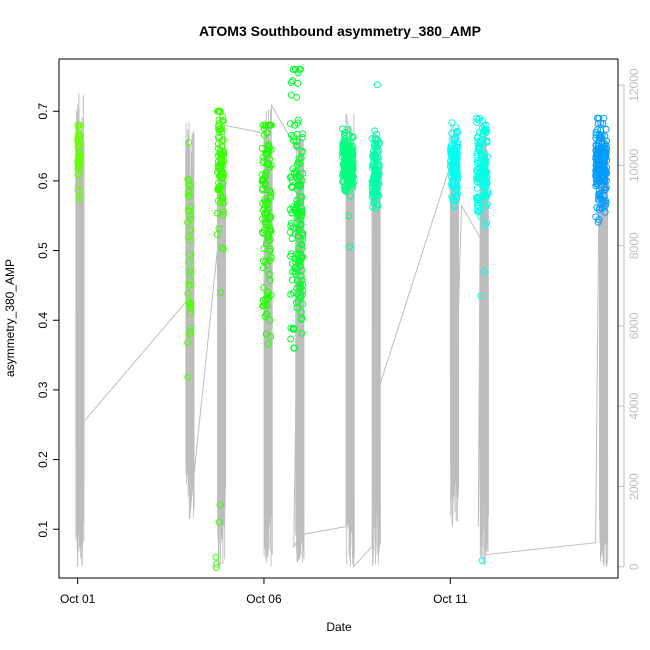 Image resolution: width=650 pixels, height=650 pixels. What do you see at coordinates (78, 599) in the screenshot?
I see `x-tick-label: Oct 01` at bounding box center [78, 599].